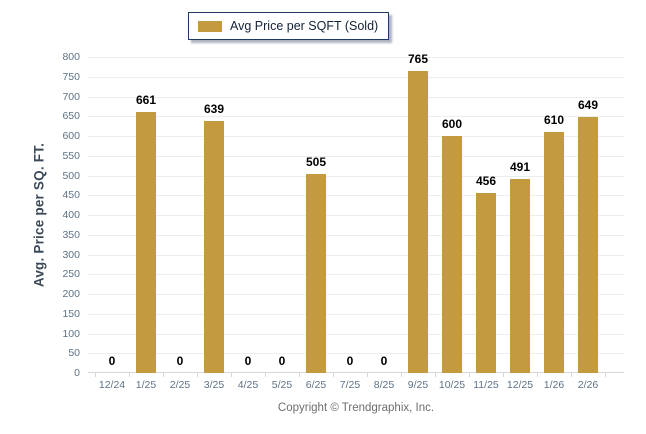 This screenshot has width=646, height=434. What do you see at coordinates (304, 26) in the screenshot?
I see `legend-label: Avg Price per SQFT (Sold)` at bounding box center [304, 26].